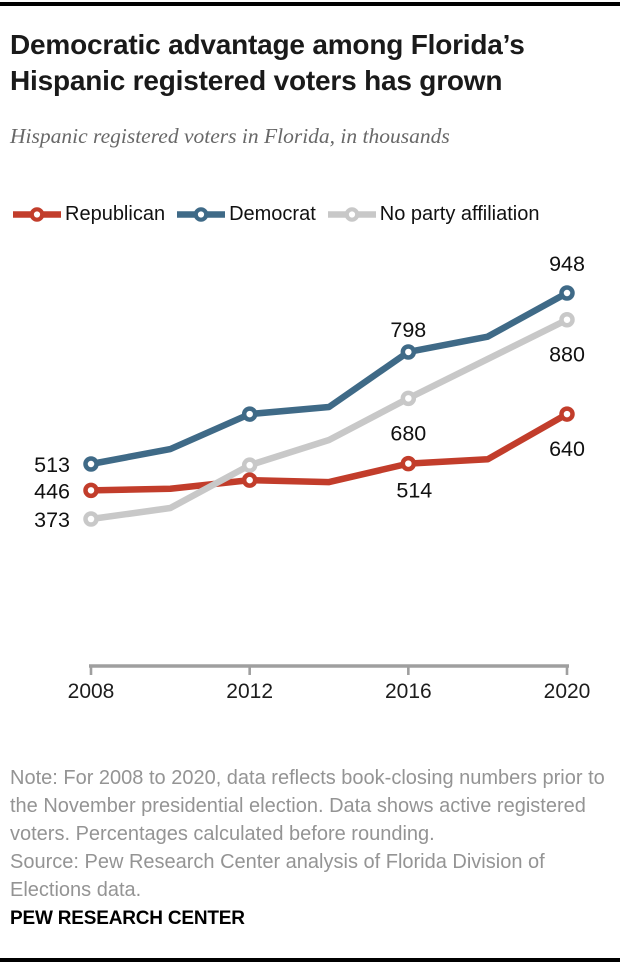  I want to click on republican-line-marker-icon, so click(37, 214).